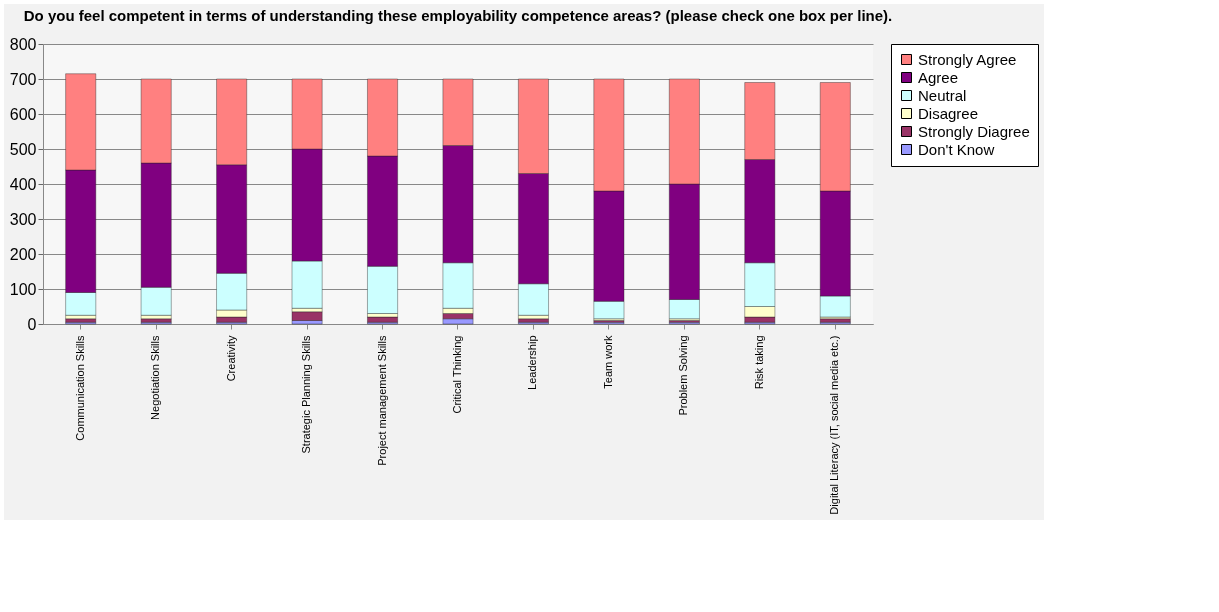 This screenshot has height=612, width=1219. I want to click on legend-label: Disagree, so click(948, 113).